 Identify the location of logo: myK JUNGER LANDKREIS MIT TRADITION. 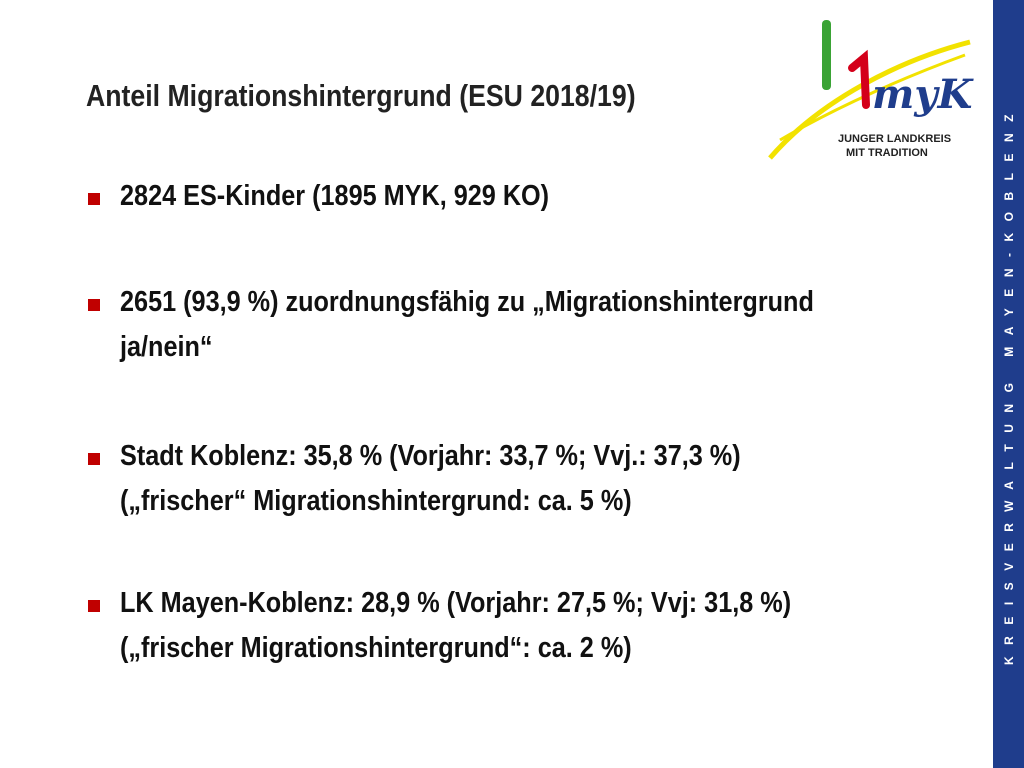
(871, 90).